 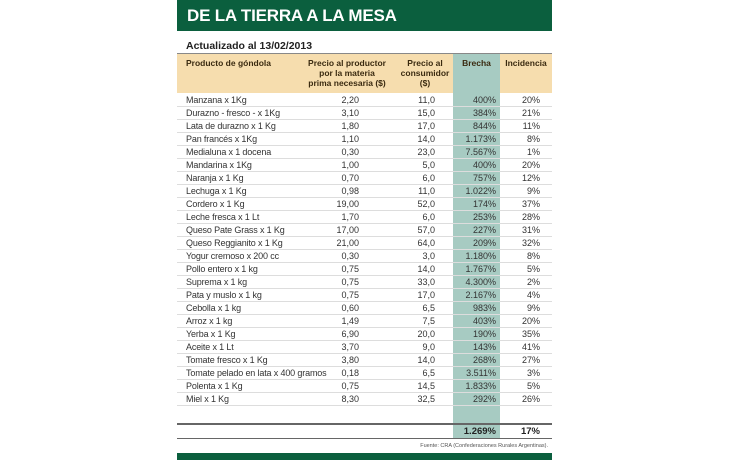 What do you see at coordinates (347, 217) in the screenshot?
I see `cell-producer-price: 1,70` at bounding box center [347, 217].